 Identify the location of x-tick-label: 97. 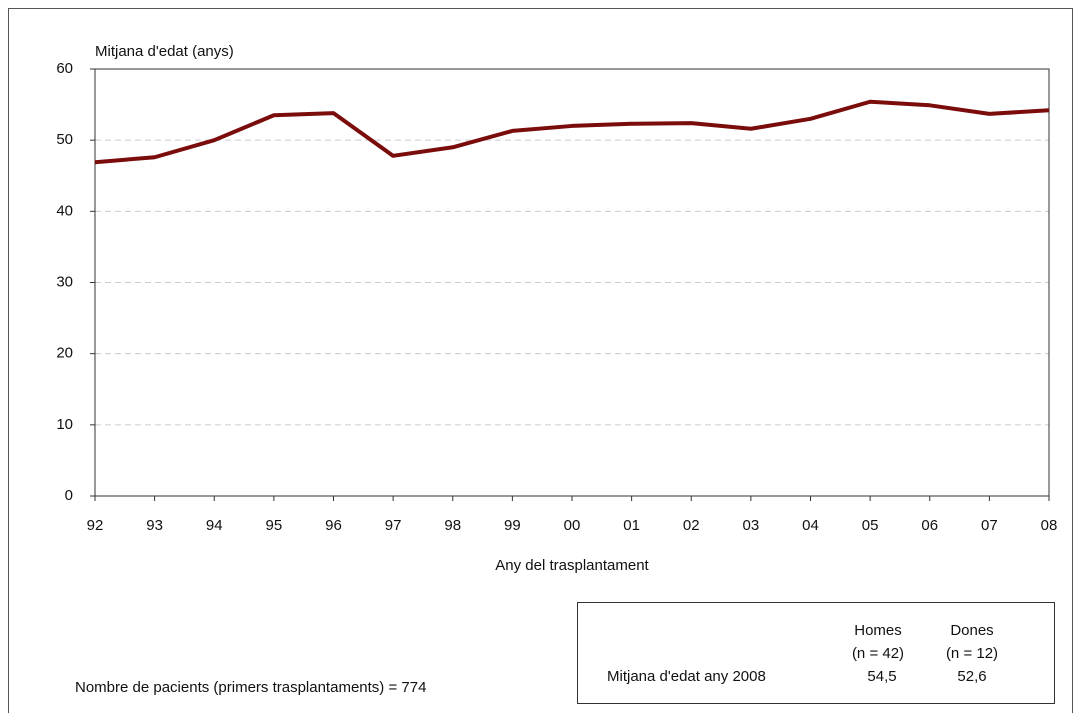
(393, 525).